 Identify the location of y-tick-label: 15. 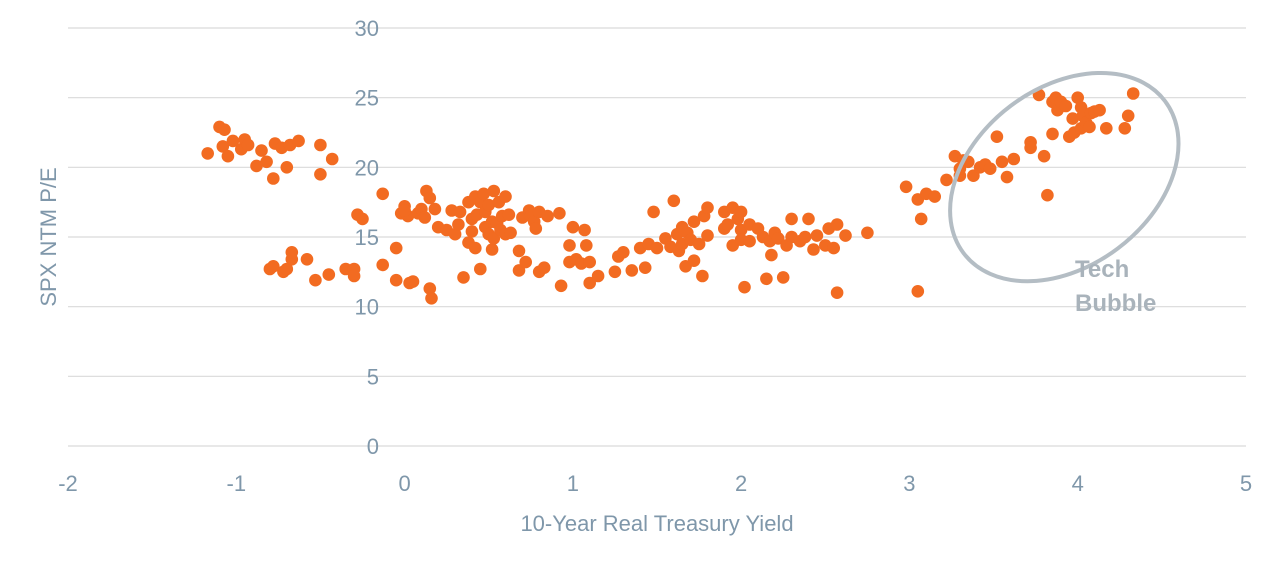
(367, 237).